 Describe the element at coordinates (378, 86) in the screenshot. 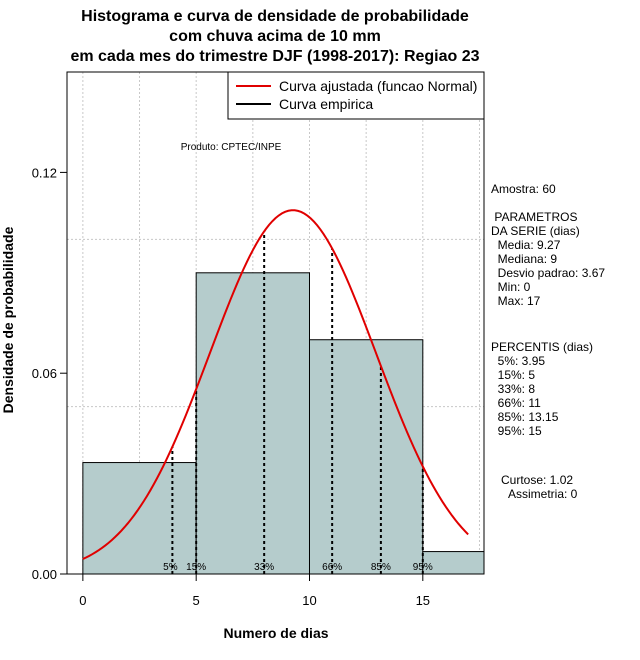

I see `legend-normal-label: Curva ajustada (funcao Normal)` at that location.